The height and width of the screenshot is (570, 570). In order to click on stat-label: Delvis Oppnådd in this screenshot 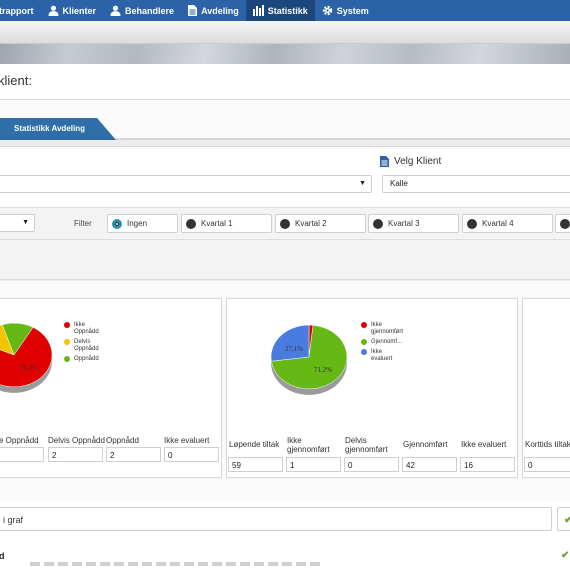, I will do `click(76, 440)`.